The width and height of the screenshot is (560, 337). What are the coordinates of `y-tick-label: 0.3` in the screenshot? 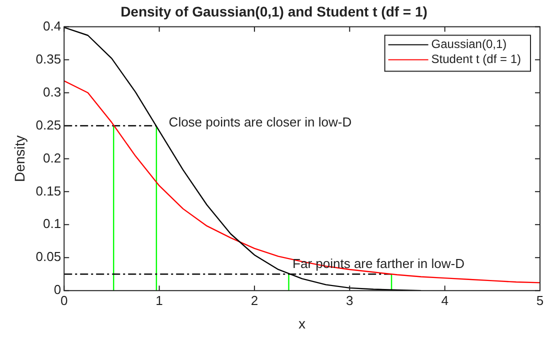 It's located at (52, 92).